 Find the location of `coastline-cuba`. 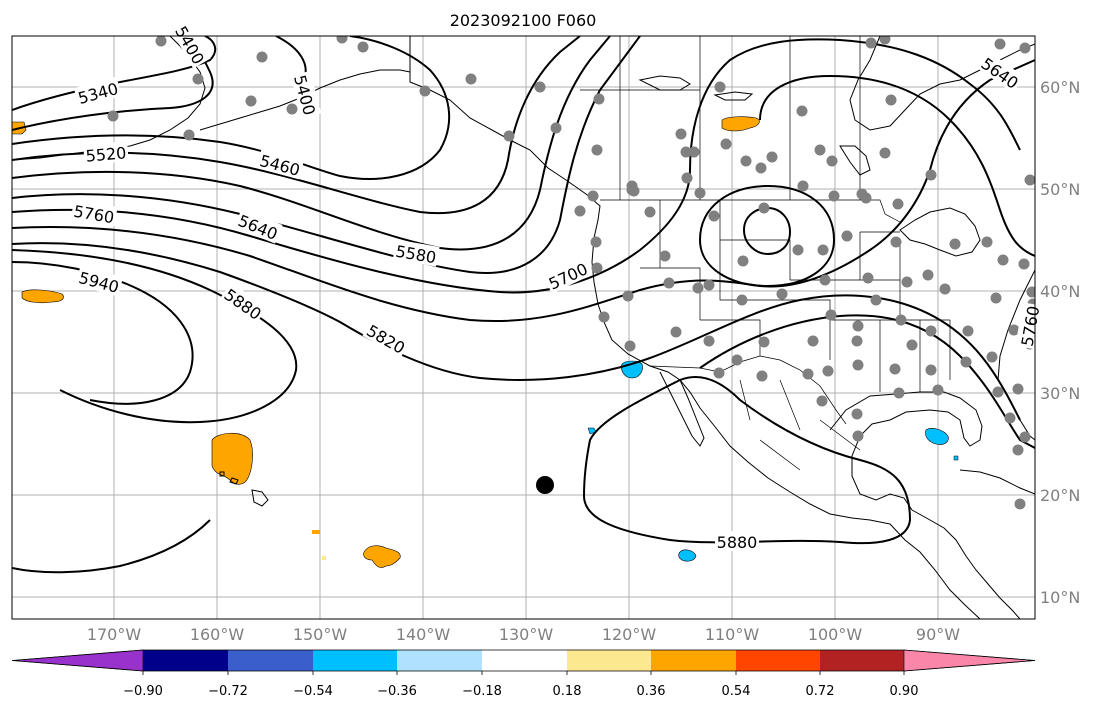

coastline-cuba is located at coordinates (997, 482).